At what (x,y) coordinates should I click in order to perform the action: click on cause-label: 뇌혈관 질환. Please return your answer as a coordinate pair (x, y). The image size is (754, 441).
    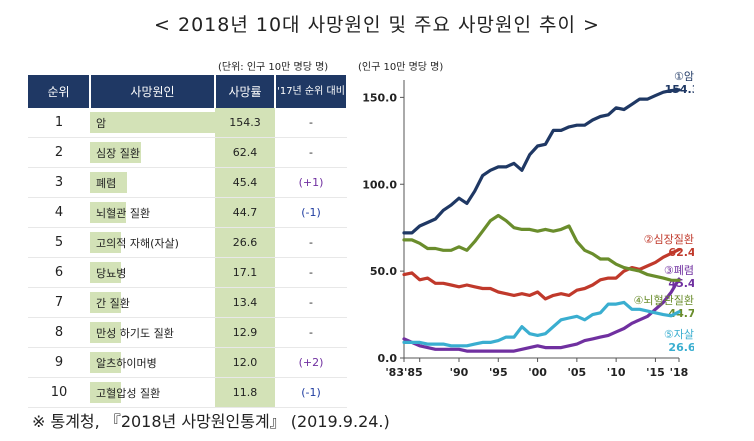
    Looking at the image, I should click on (123, 213).